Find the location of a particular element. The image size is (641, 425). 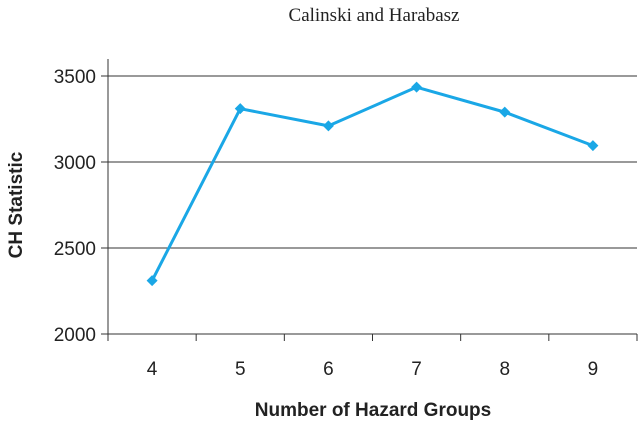

x-axis-label: Number of Hazard Groups is located at coordinates (373, 410).